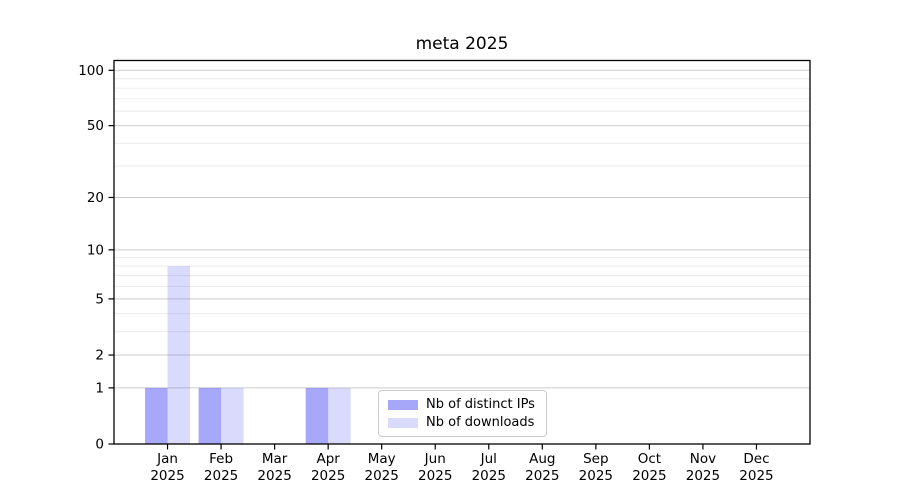  I want to click on legend-swatch-distinct-ips, so click(403, 404).